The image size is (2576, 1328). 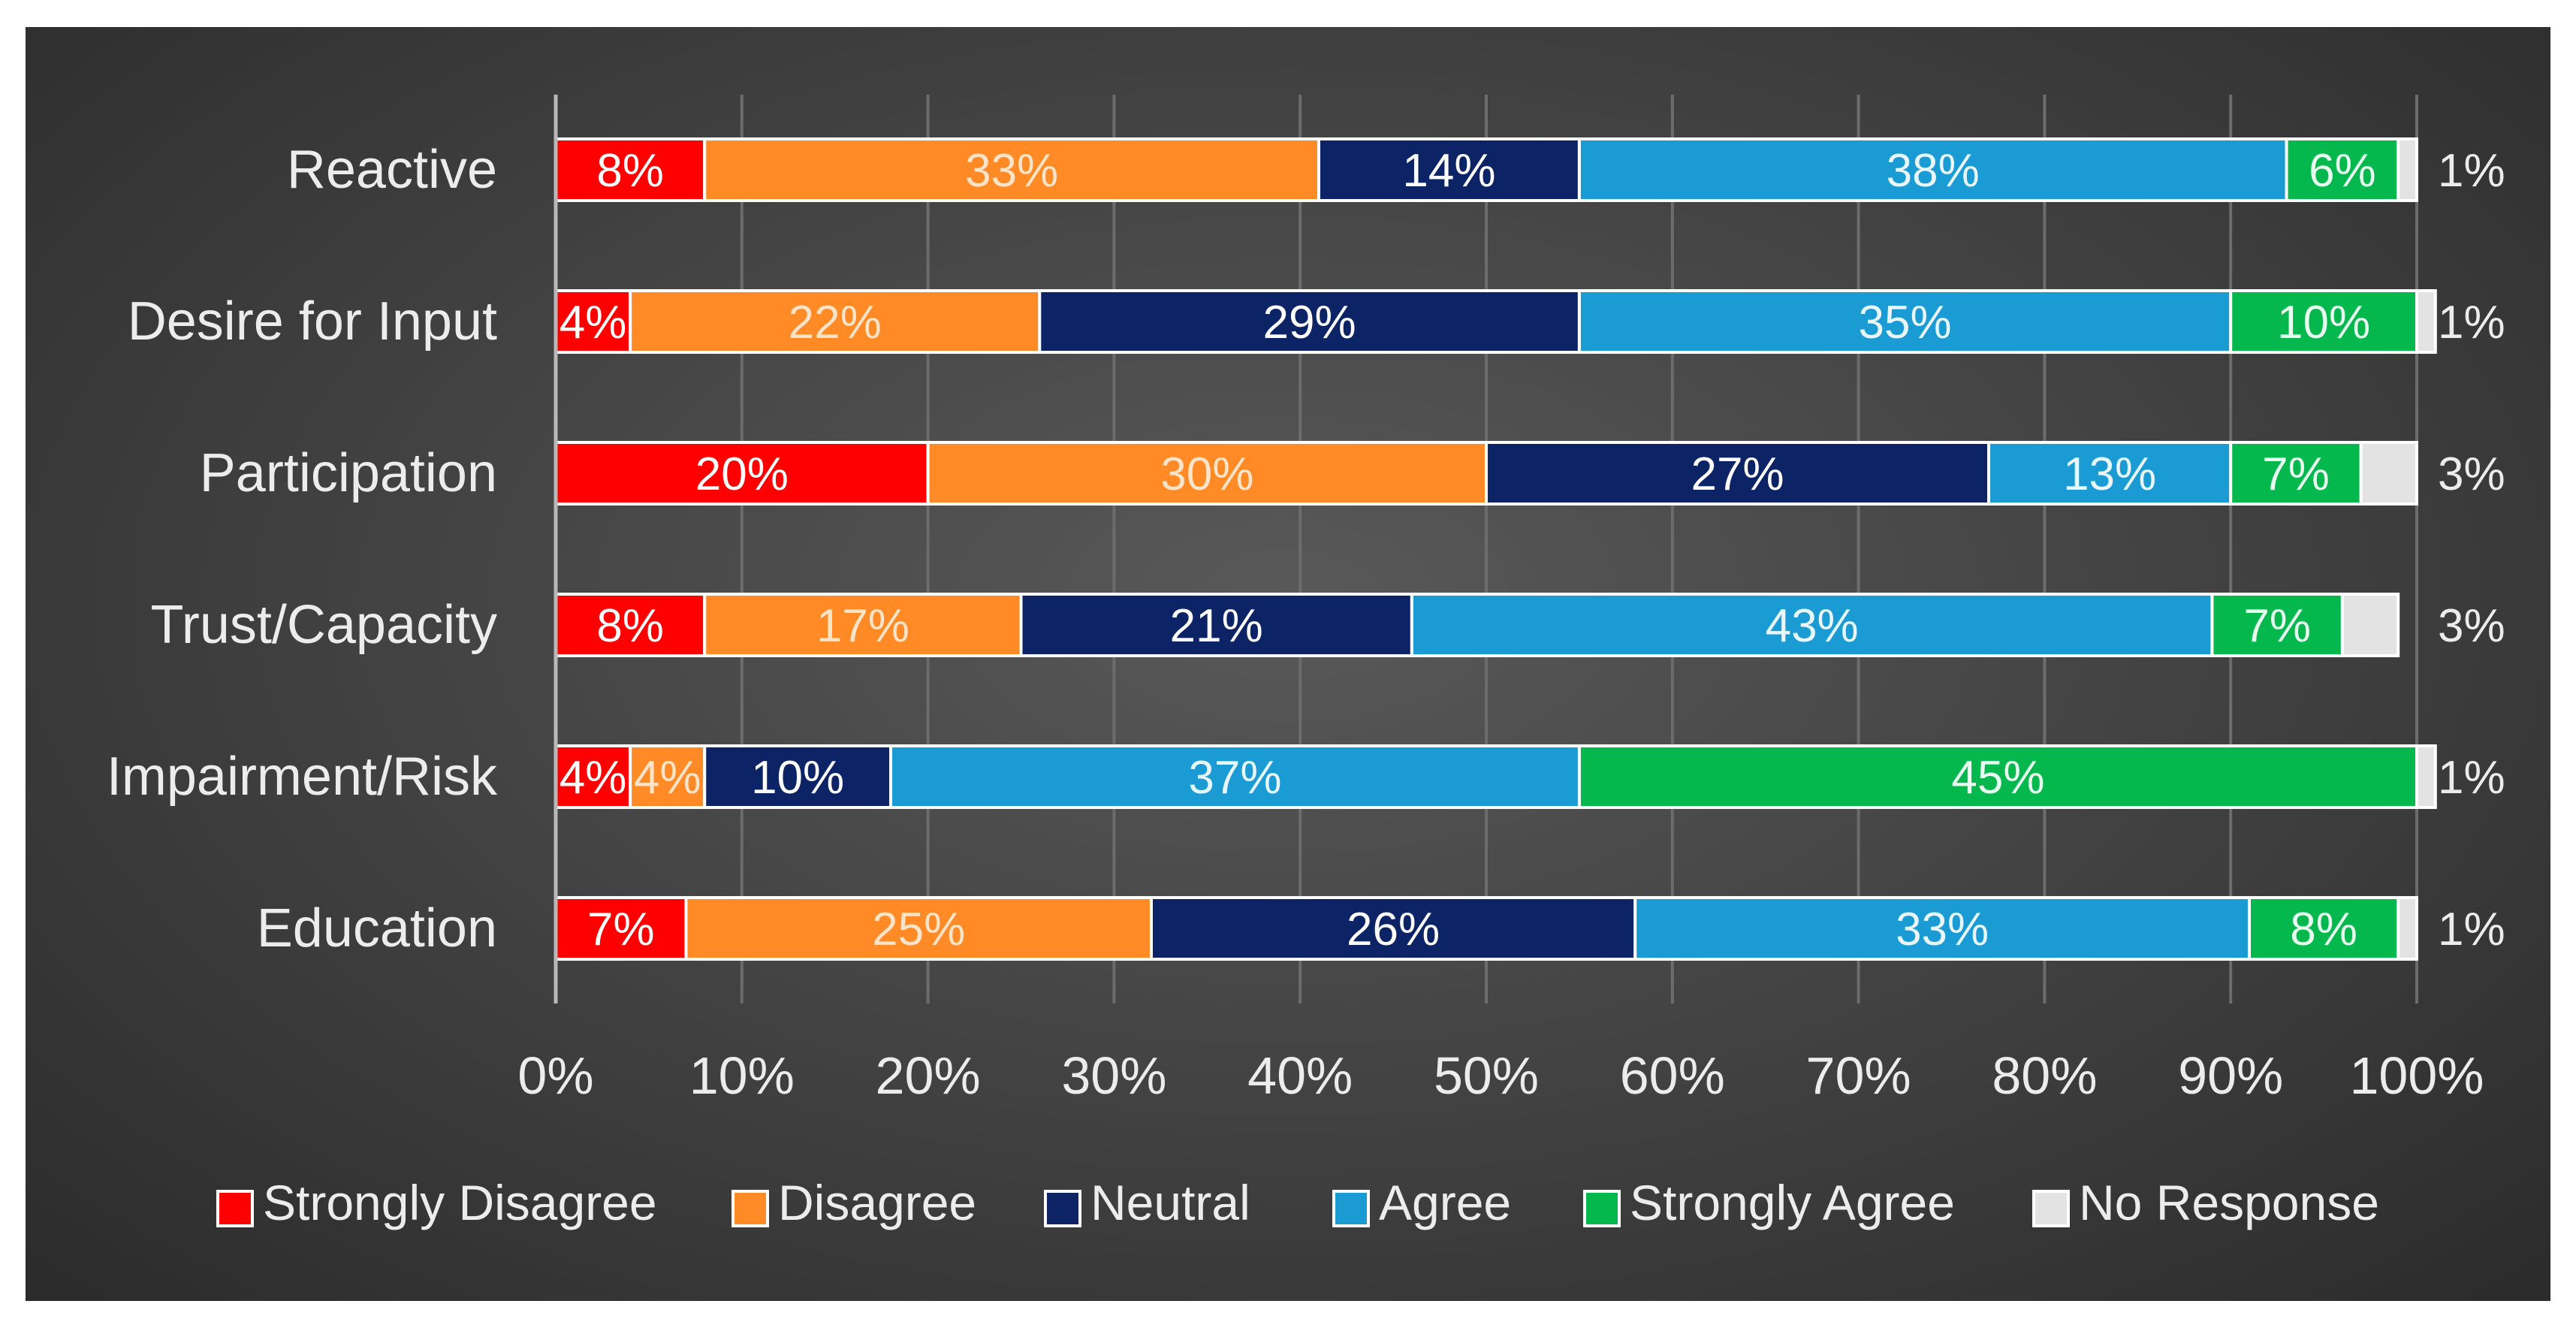 I want to click on bar-row-trust-capacity: 8% 17% 21% 43% 7% 3%, so click(x=1529, y=625).